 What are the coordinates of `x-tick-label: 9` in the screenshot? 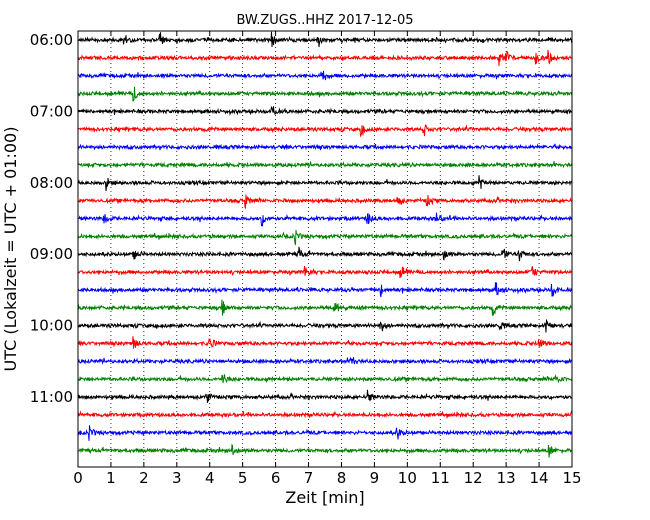 It's located at (375, 478).